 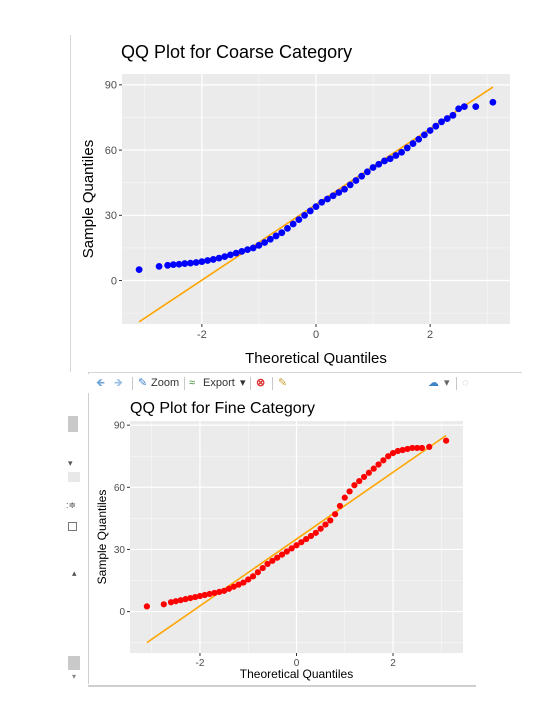 What do you see at coordinates (165, 383) in the screenshot?
I see `zoom-button: Zoom` at bounding box center [165, 383].